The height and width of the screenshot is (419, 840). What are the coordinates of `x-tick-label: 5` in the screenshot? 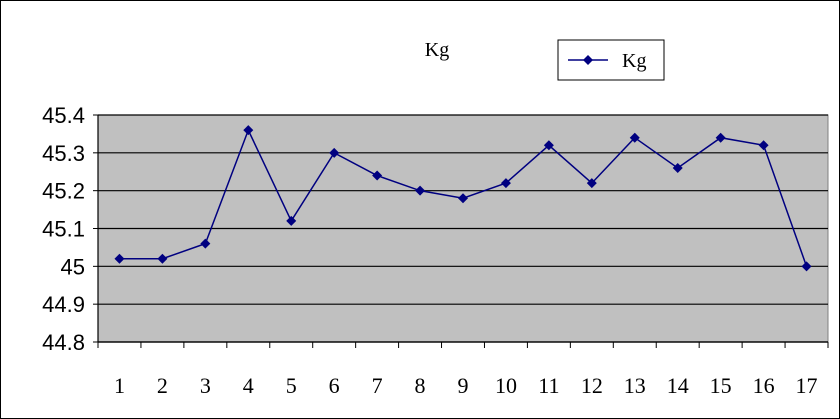 It's located at (291, 385).